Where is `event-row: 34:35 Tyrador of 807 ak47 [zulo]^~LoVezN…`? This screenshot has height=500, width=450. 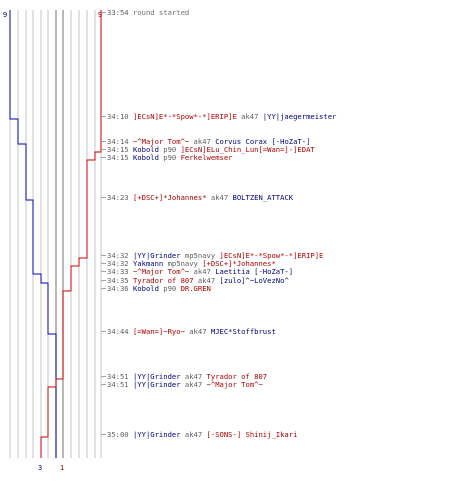
event-row: 34:35 Tyrador of 807 ak47 [zulo]^~LoVezN… is located at coordinates (198, 280).